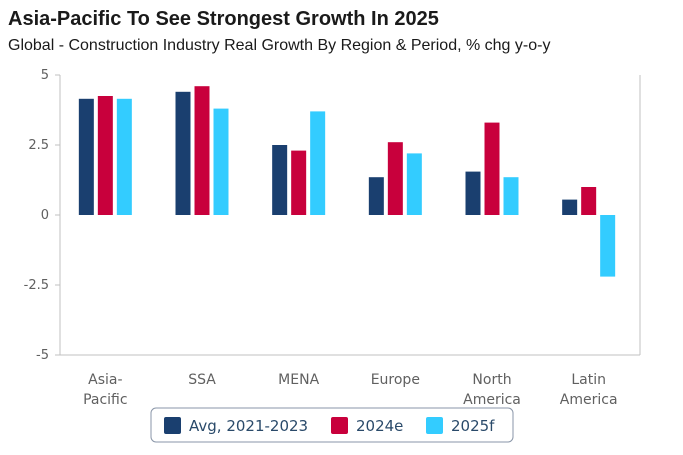 The image size is (683, 455). Describe the element at coordinates (38, 145) in the screenshot. I see `y-tick-label: 2.5` at that location.